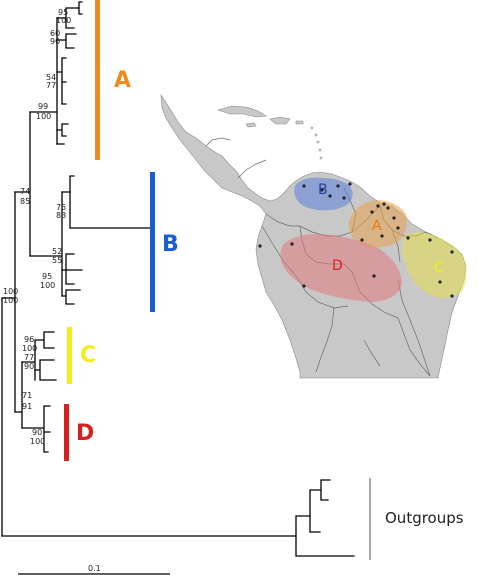  I want to click on clade-label-c: C, so click(88, 355).